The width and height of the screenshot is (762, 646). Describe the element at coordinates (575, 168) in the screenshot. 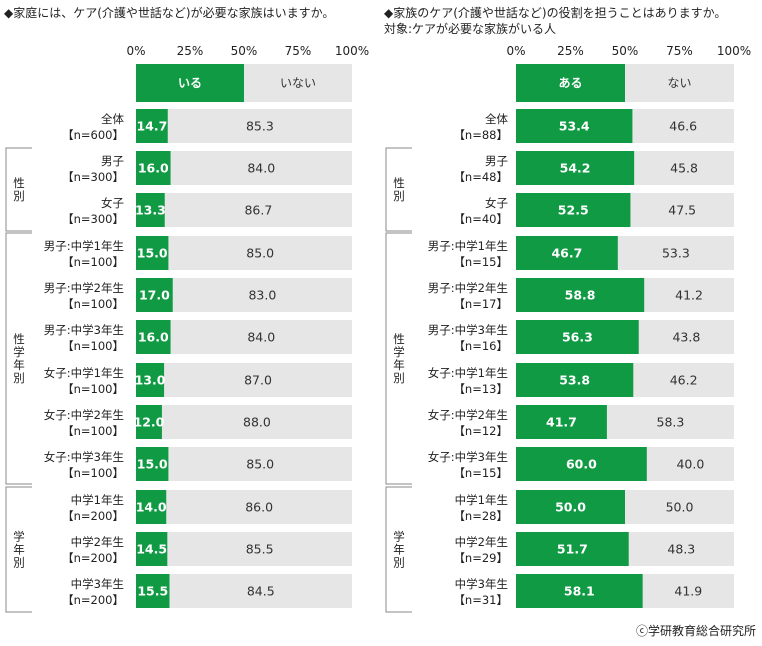

I see `data-label-primary: 54.2` at that location.